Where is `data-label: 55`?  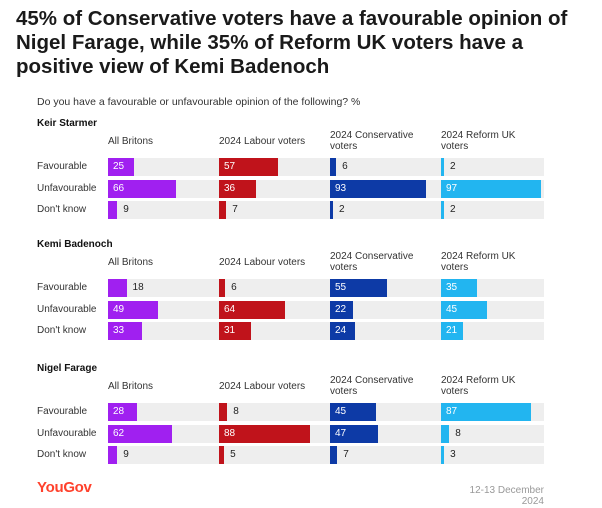 data-label: 55 is located at coordinates (341, 287).